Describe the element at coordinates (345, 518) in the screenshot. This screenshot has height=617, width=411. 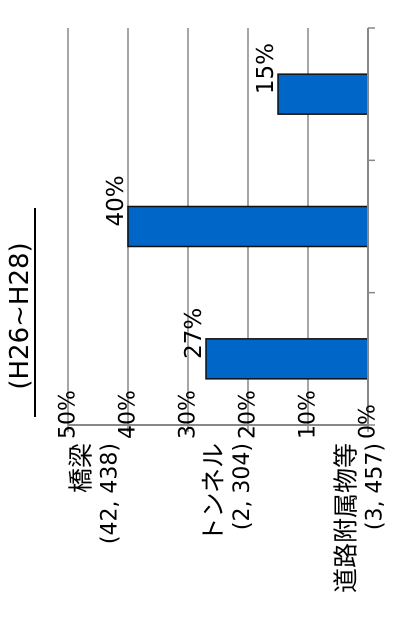
I see `category-label: 道路附属物等` at that location.